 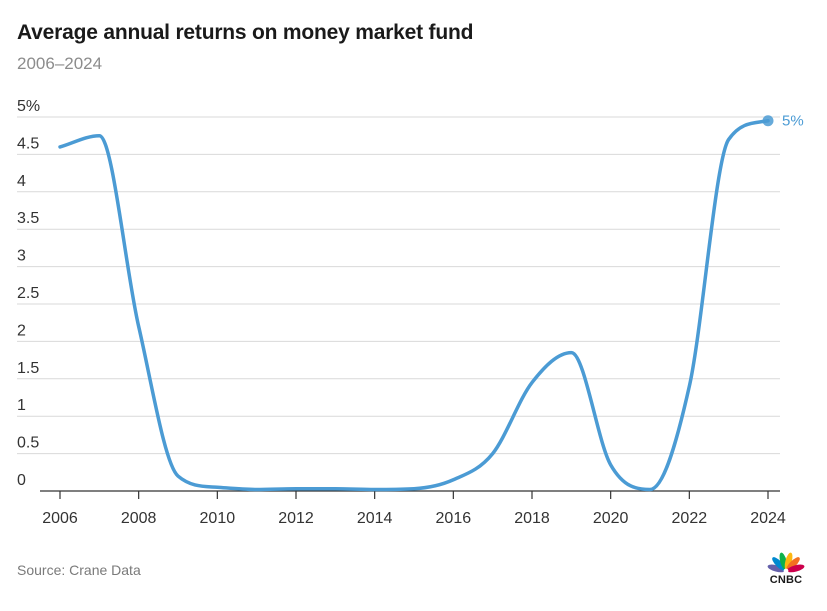 I want to click on y-tick-label: 4, so click(x=21, y=181).